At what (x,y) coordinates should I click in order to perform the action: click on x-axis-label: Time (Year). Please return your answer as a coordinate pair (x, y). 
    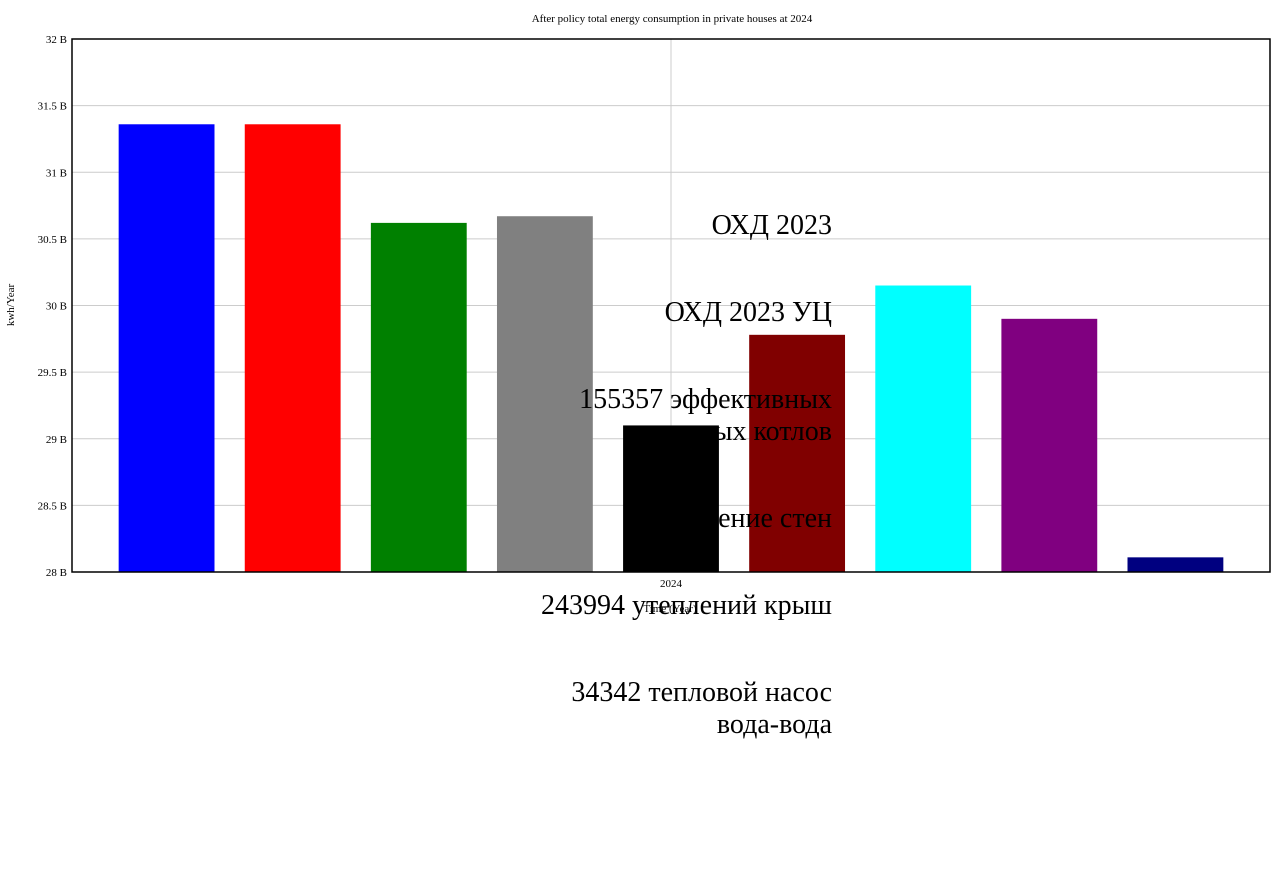
    Looking at the image, I should click on (670, 609).